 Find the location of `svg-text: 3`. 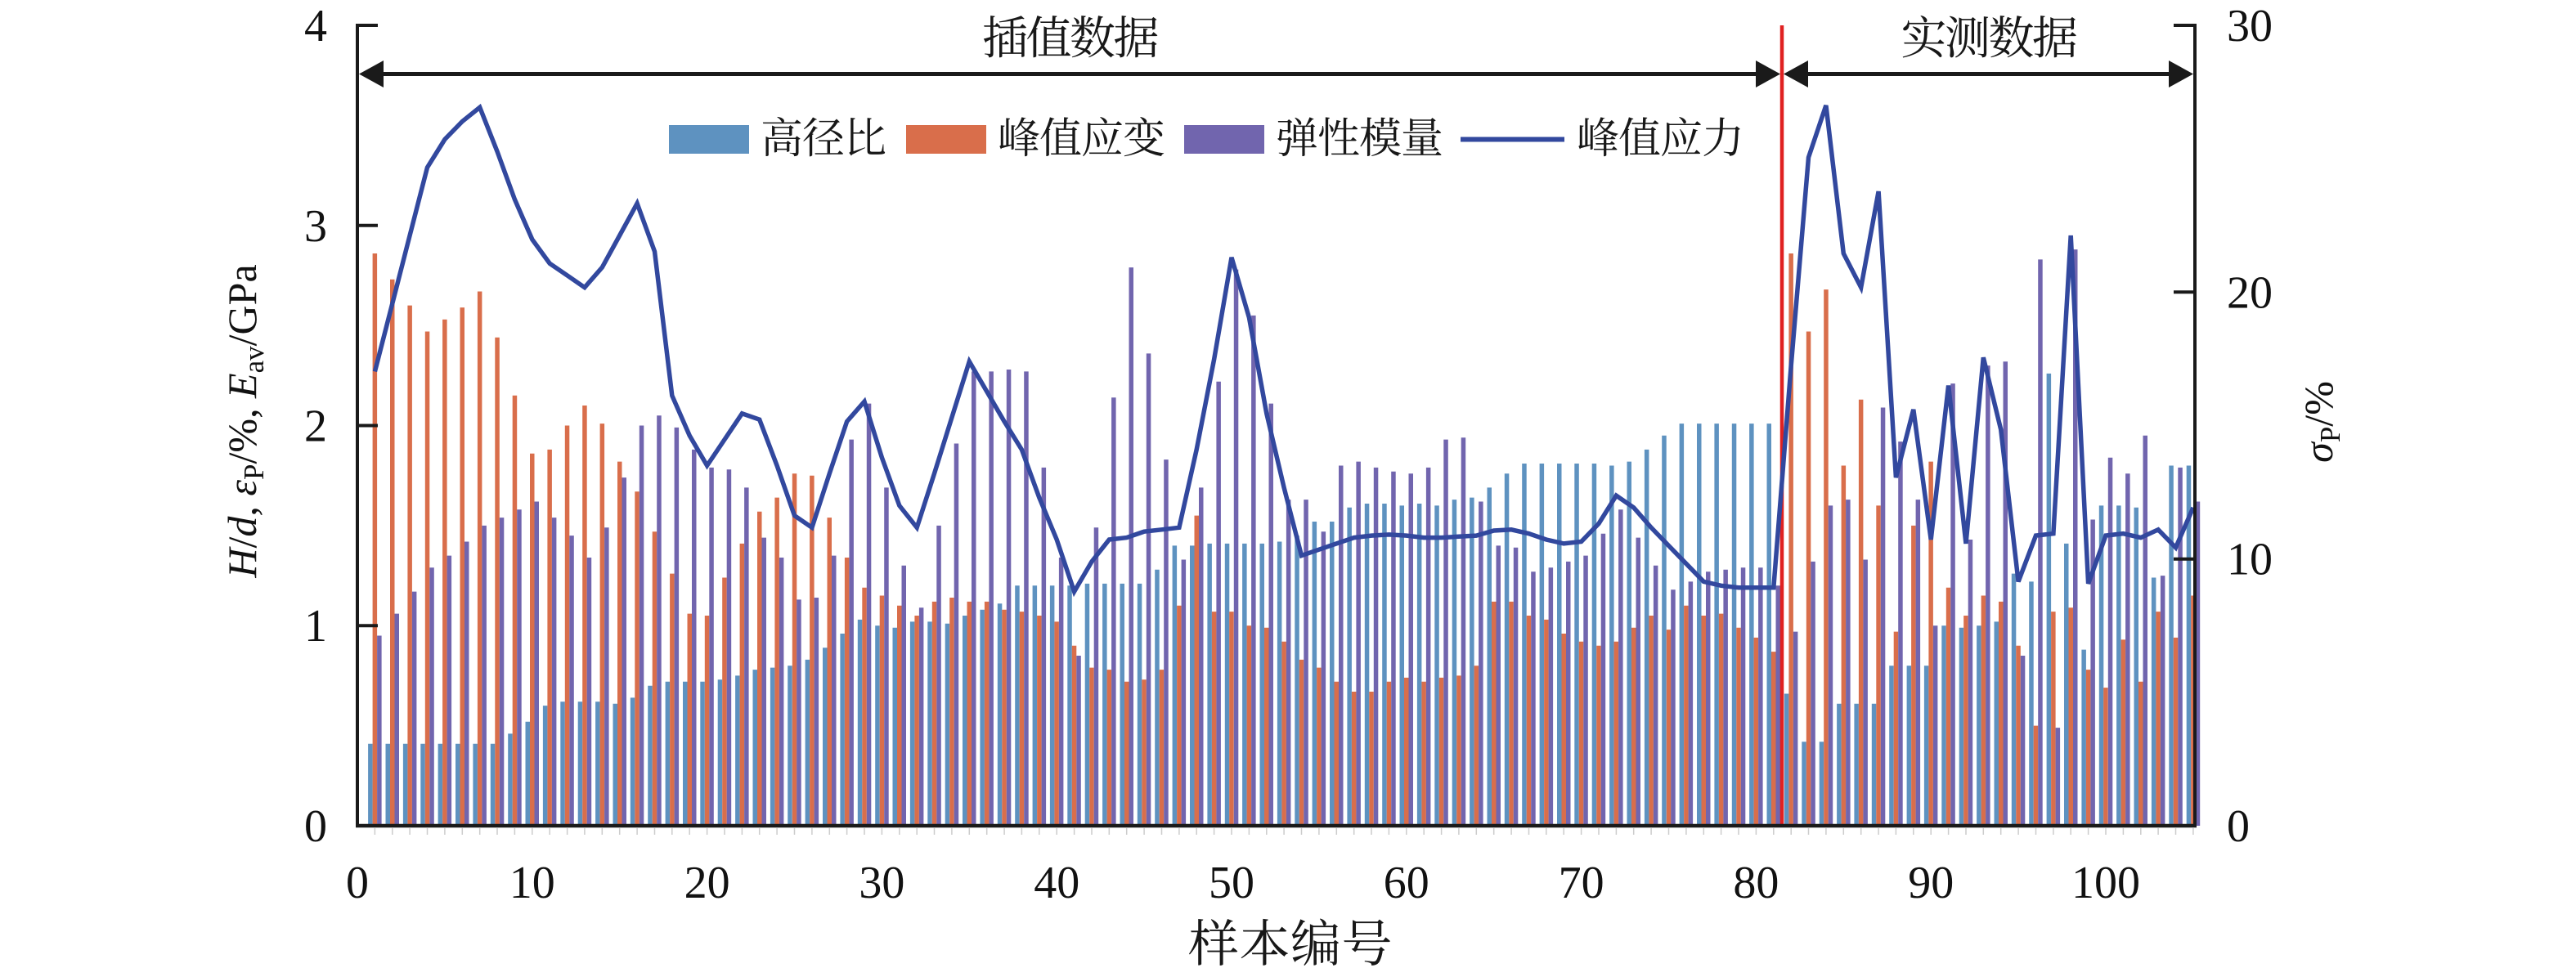

svg-text: 3 is located at coordinates (316, 226).